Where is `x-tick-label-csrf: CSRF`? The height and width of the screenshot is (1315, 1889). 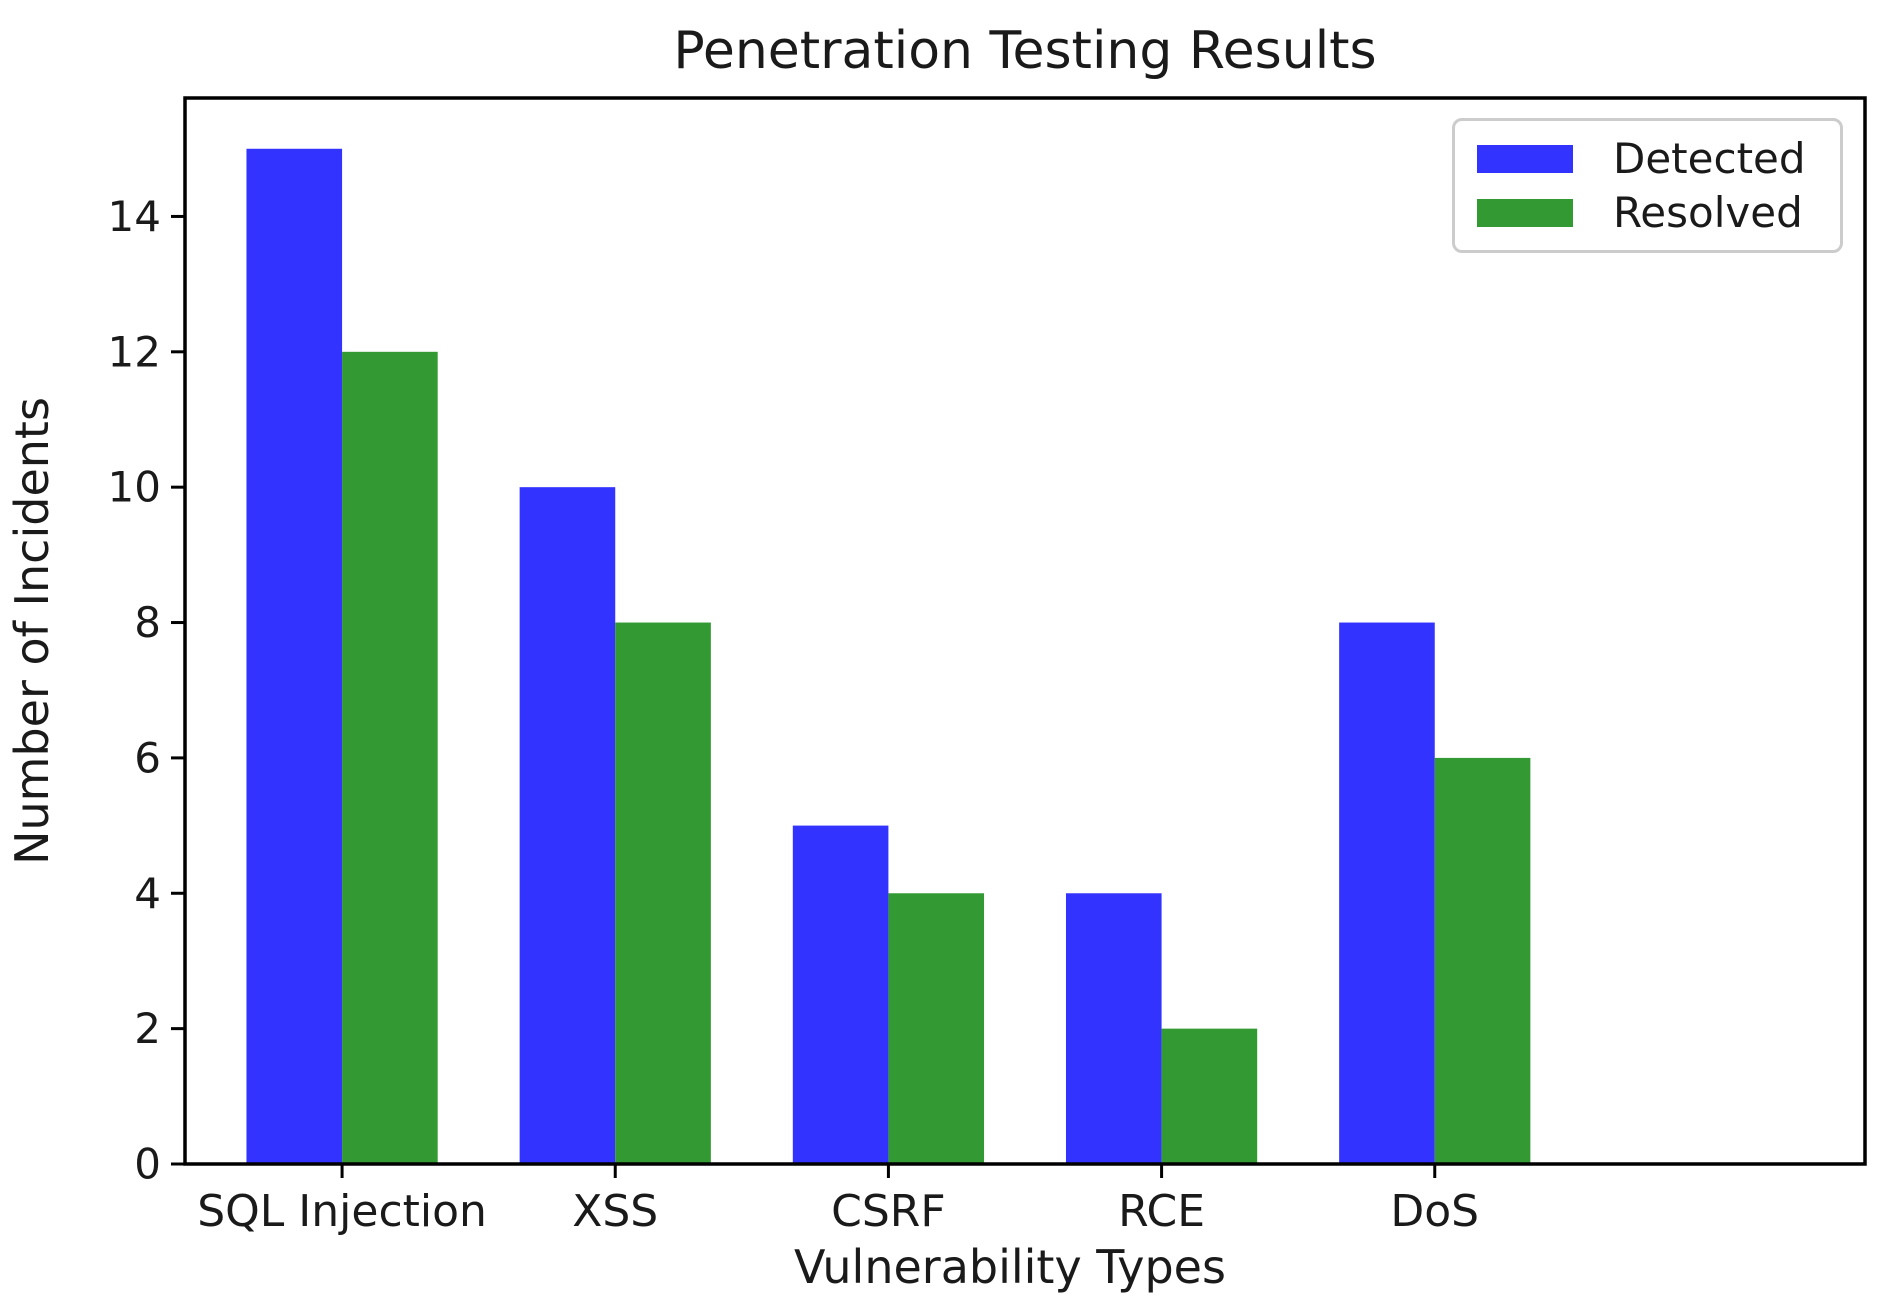
x-tick-label-csrf: CSRF is located at coordinates (888, 1211).